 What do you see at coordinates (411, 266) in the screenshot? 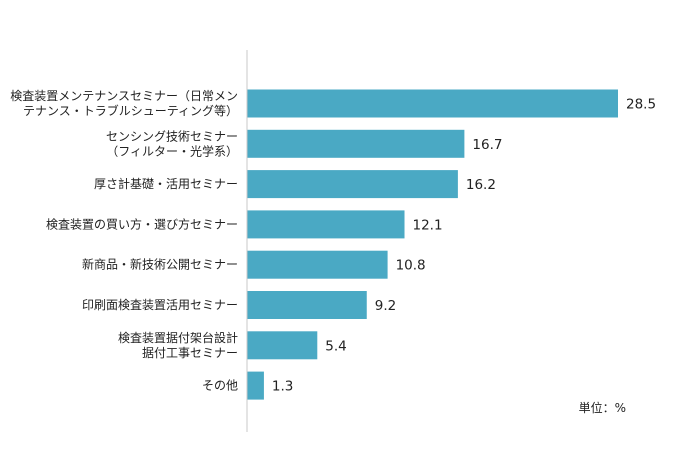
I see `value-label: 10.8` at bounding box center [411, 266].